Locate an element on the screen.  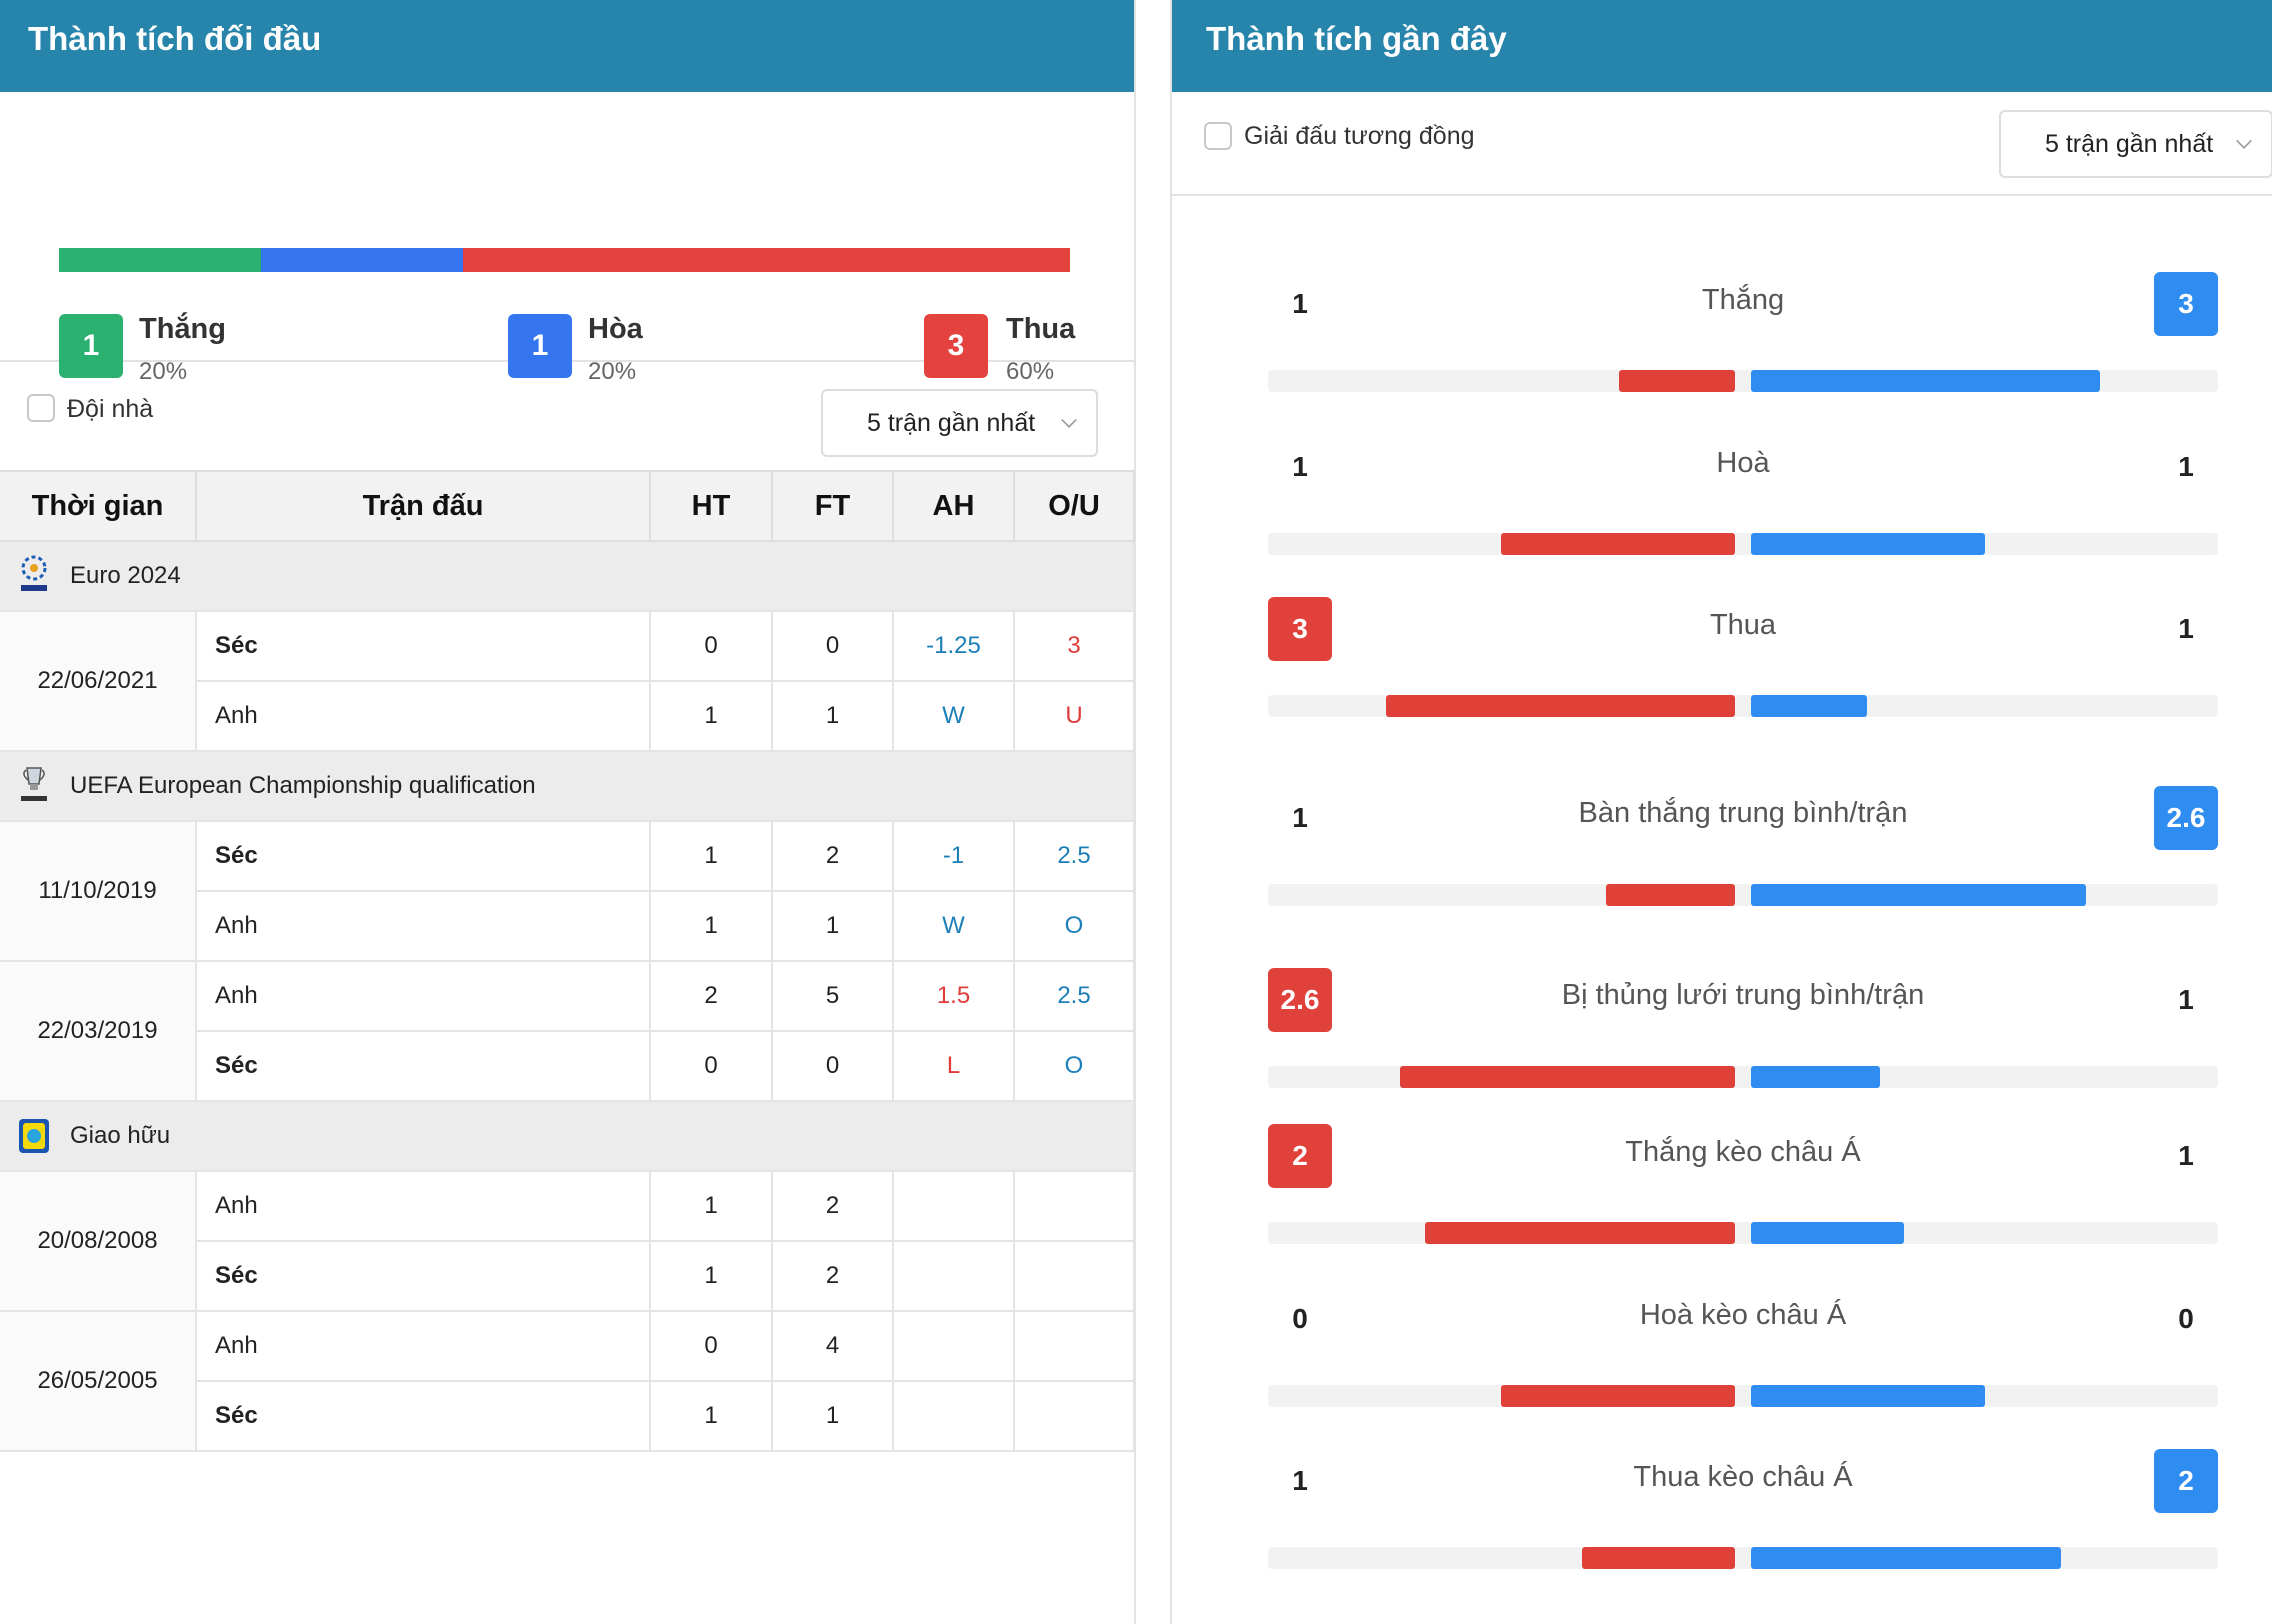
table-header-row: Thời gian Trận đấu HT FT AH O/U is located at coordinates (567, 506).